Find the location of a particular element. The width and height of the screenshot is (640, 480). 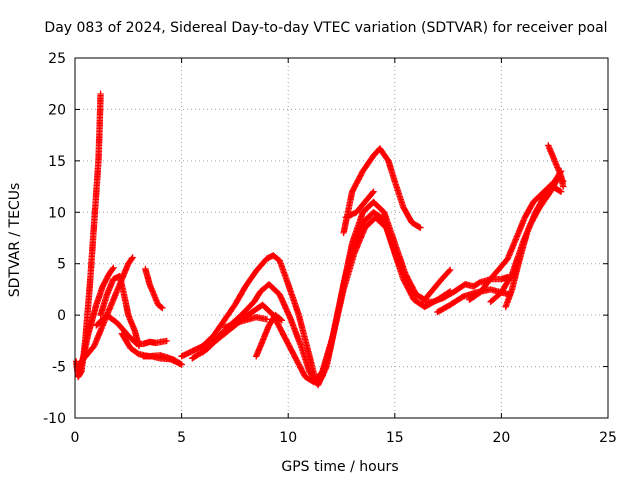

x-axis-label: GPS time / hours is located at coordinates (339, 467).